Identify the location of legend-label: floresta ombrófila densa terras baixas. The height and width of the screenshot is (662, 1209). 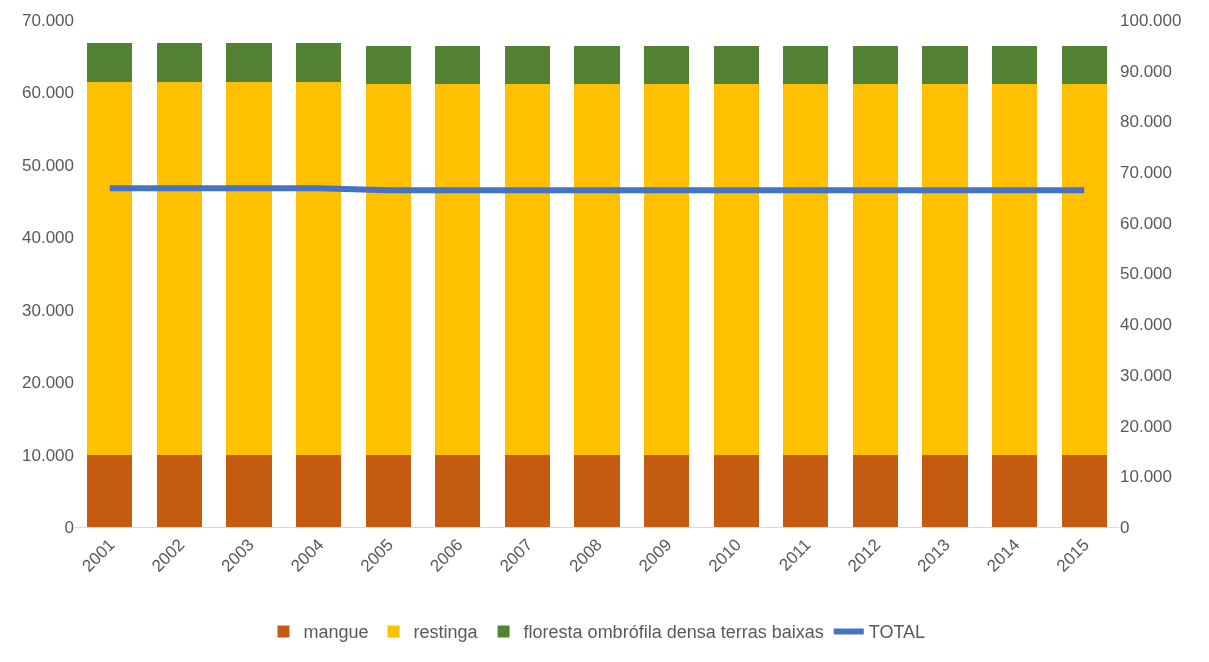
(673, 632).